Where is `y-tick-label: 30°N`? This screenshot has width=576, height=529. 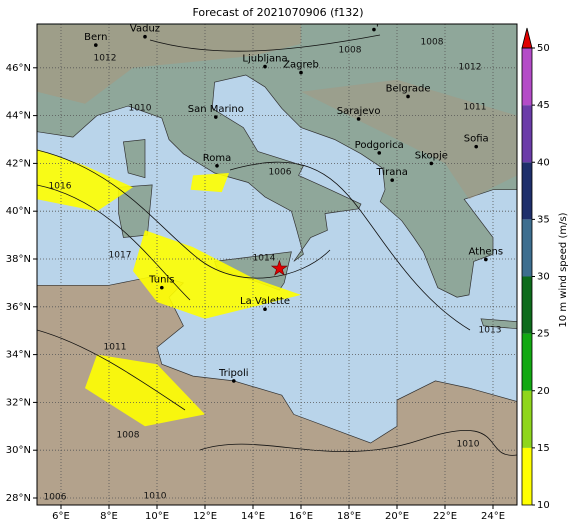
y-tick-label: 30°N is located at coordinates (18, 450).